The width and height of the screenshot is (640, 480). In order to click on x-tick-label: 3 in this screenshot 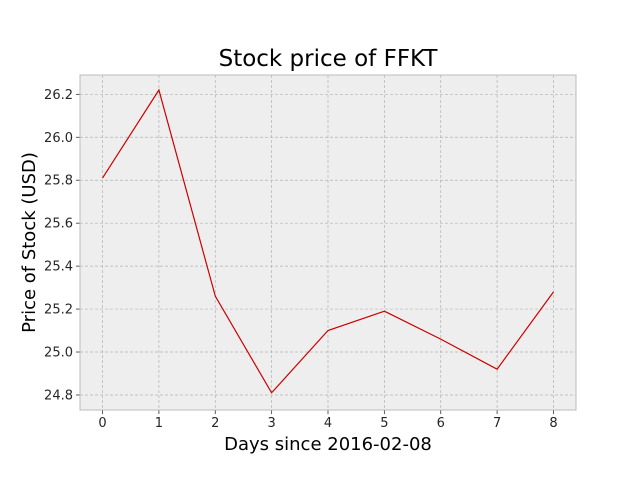, I will do `click(271, 423)`.